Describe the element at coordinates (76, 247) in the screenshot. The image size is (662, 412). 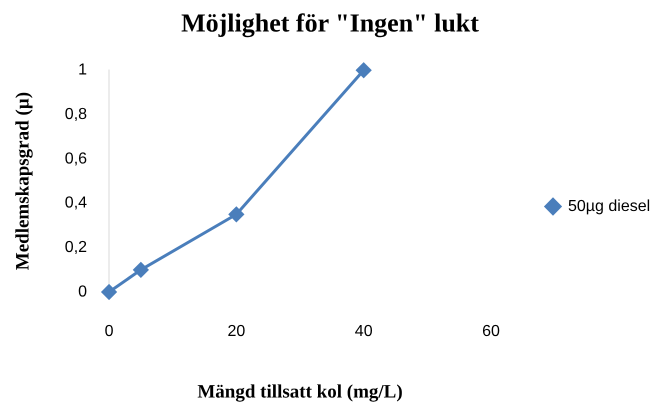
I see `y-tick-label: 0,2` at that location.